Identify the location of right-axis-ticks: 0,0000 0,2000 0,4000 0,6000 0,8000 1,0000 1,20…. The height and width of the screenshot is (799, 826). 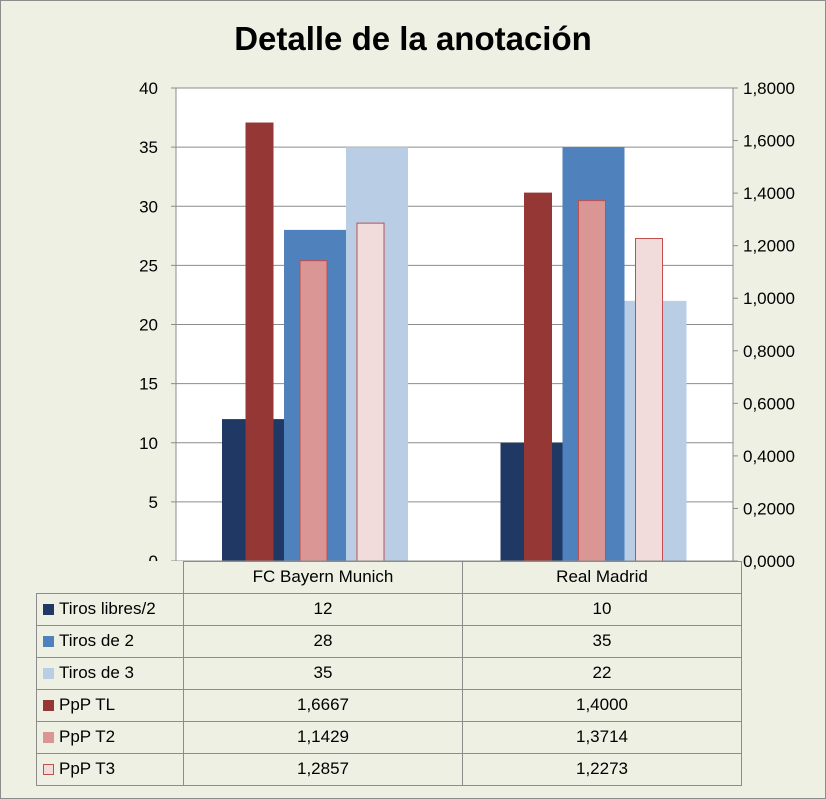
(764, 325).